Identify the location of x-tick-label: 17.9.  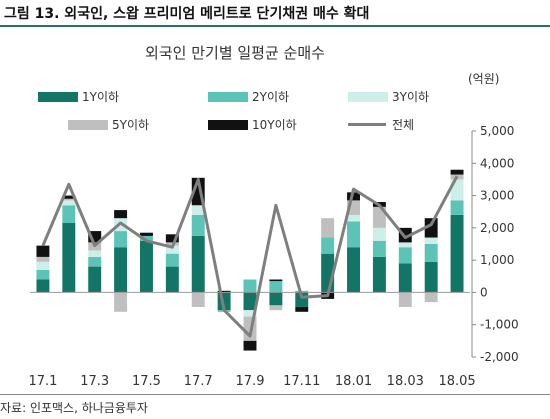
(250, 381).